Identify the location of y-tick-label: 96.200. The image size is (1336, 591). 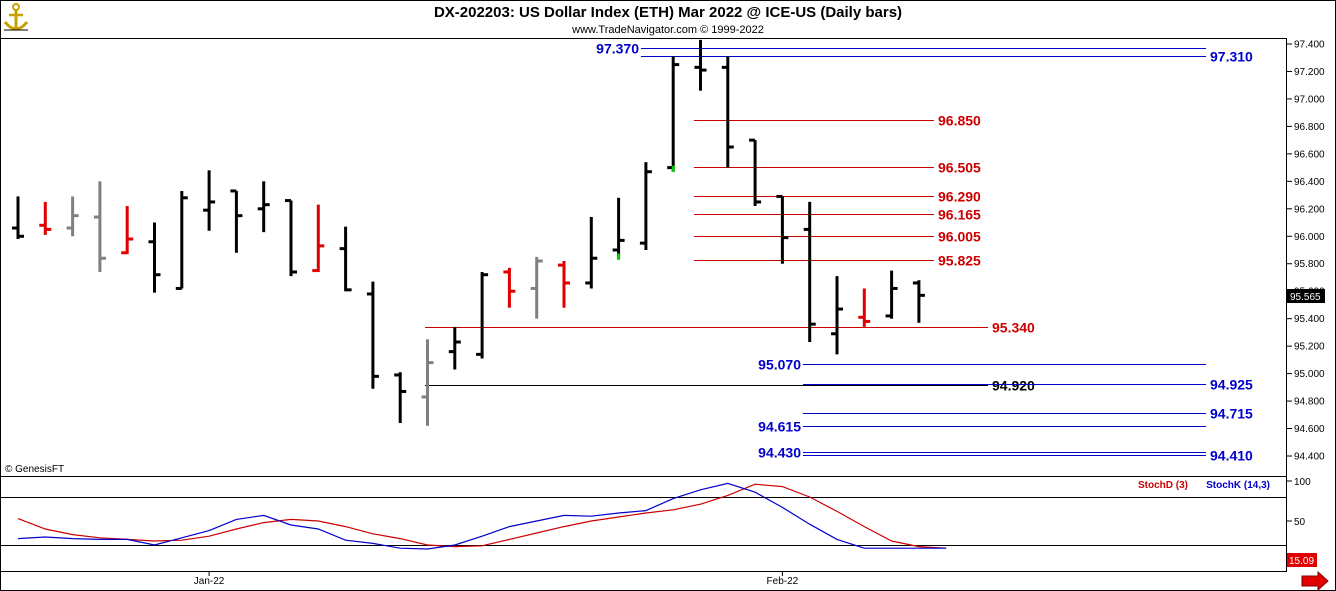
(1309, 209).